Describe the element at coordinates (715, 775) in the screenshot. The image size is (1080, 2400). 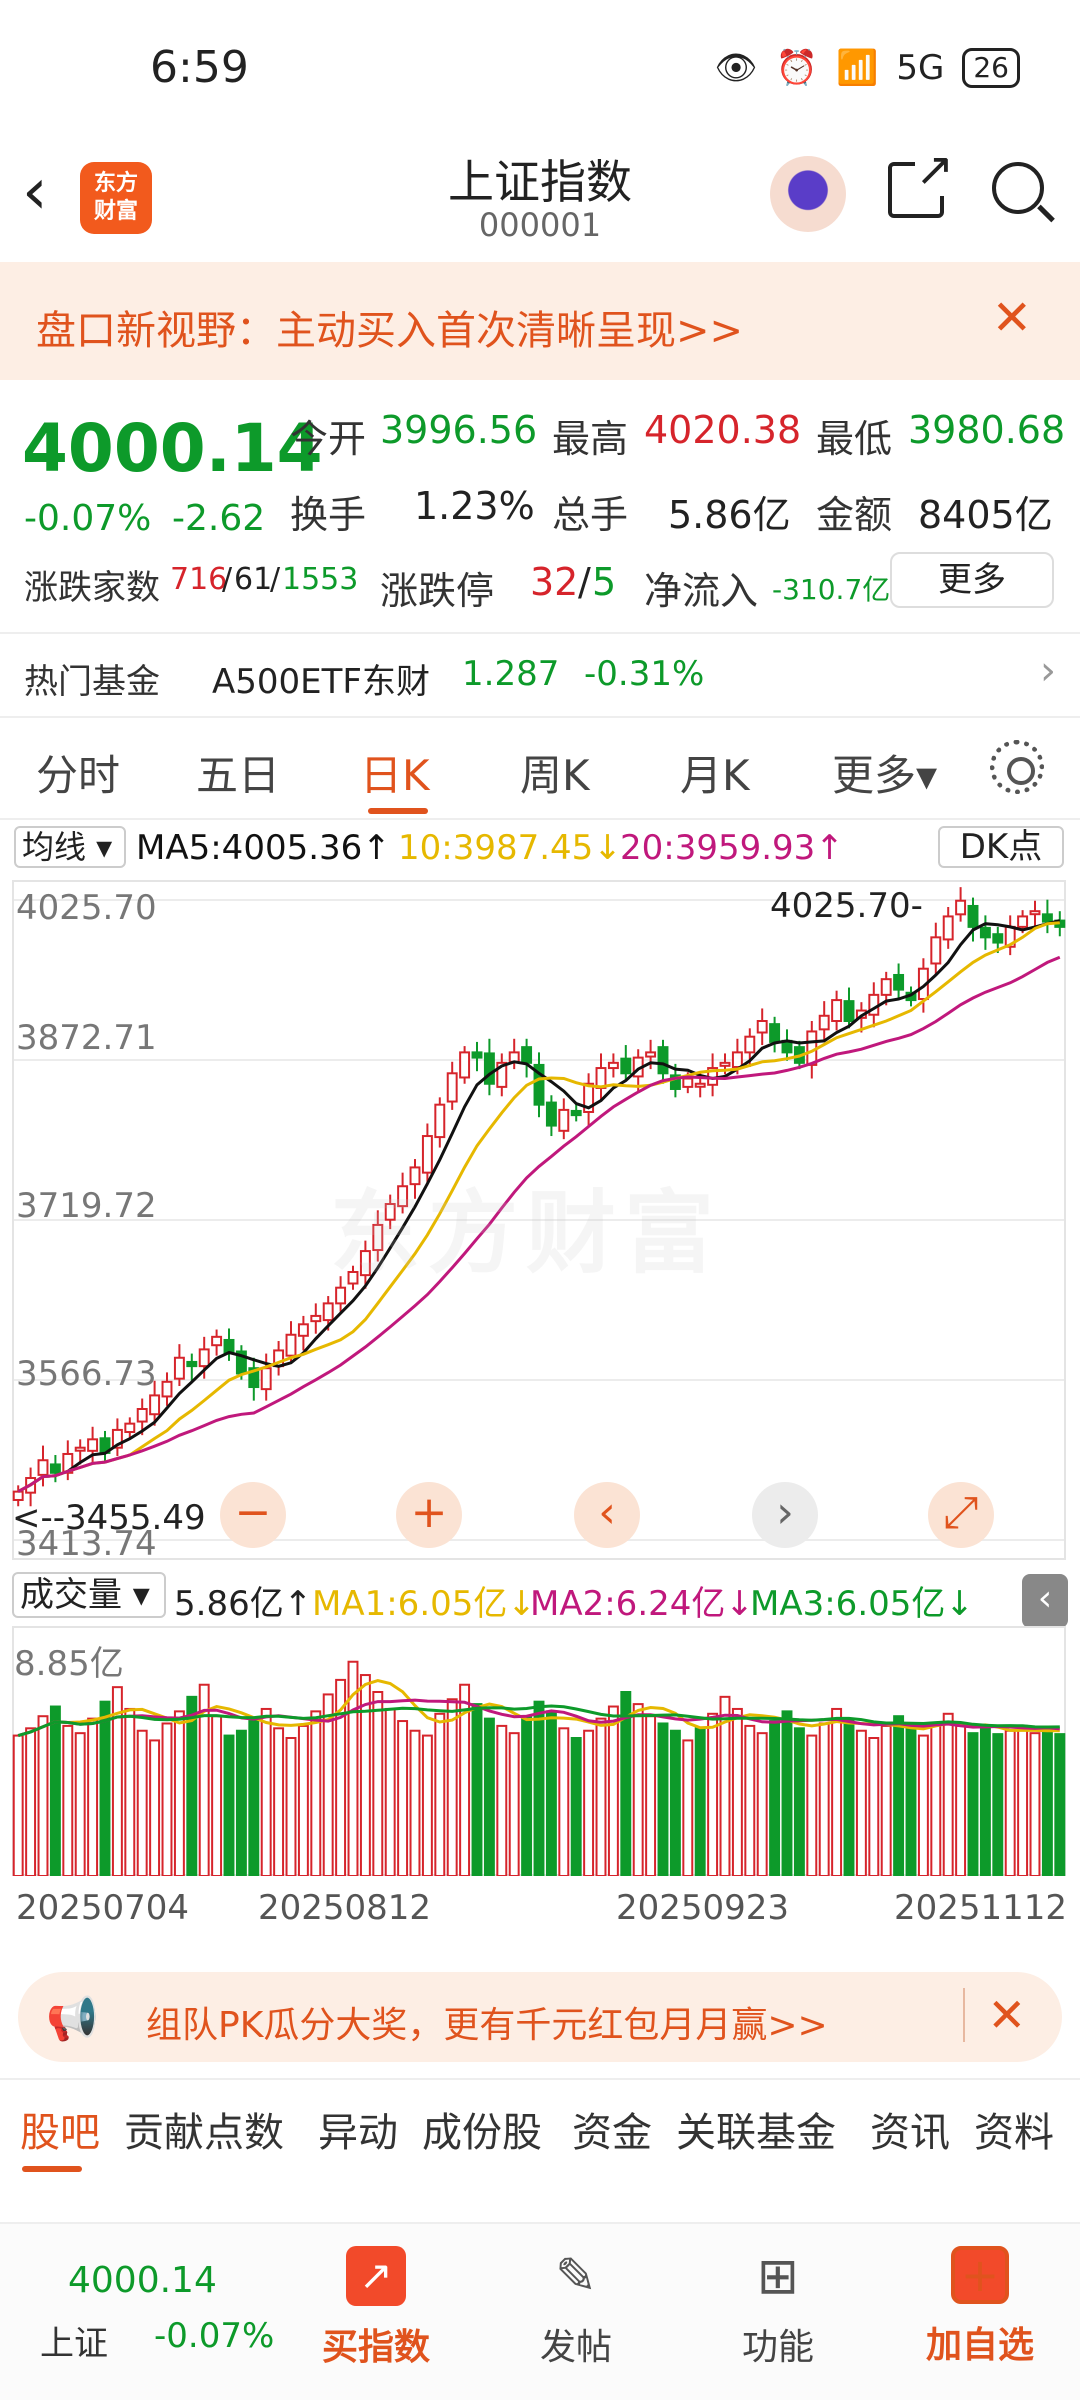
I see `tab-monthly-k: 月K` at that location.